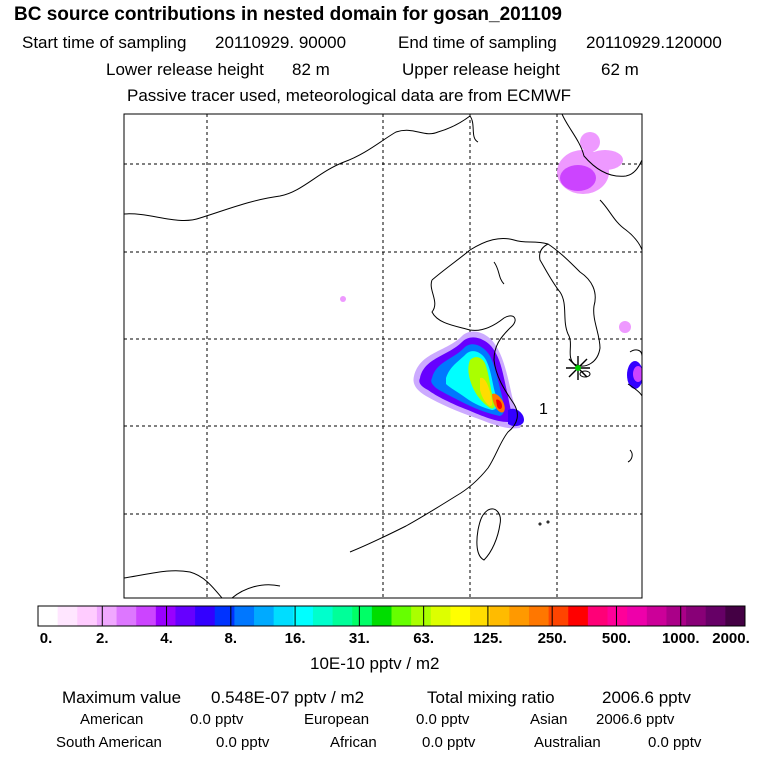 The height and width of the screenshot is (768, 768). What do you see at coordinates (491, 362) in the screenshot?
I see `main-plume` at bounding box center [491, 362].